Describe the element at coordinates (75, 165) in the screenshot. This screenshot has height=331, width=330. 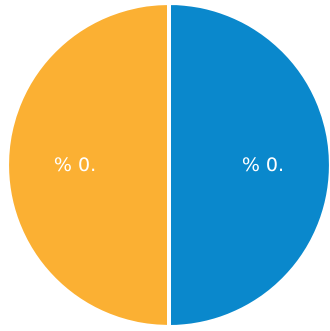
I see `pie-slice-label-2: % 0.` at that location.